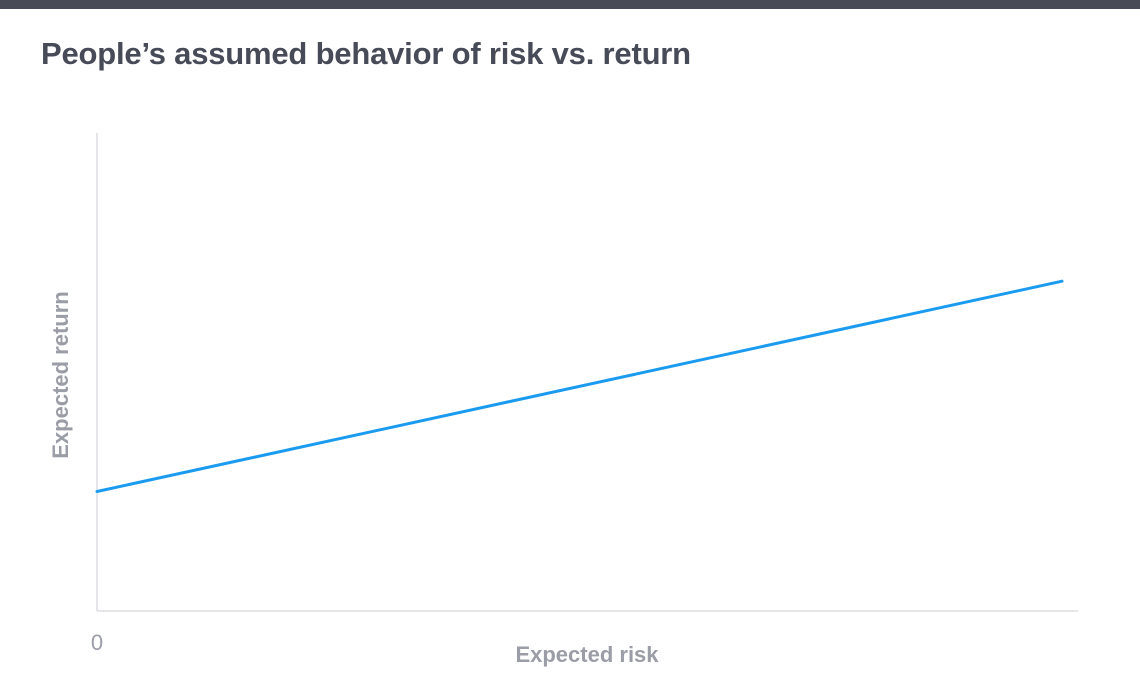  What do you see at coordinates (60, 375) in the screenshot?
I see `y-axis-label: Expected return` at bounding box center [60, 375].